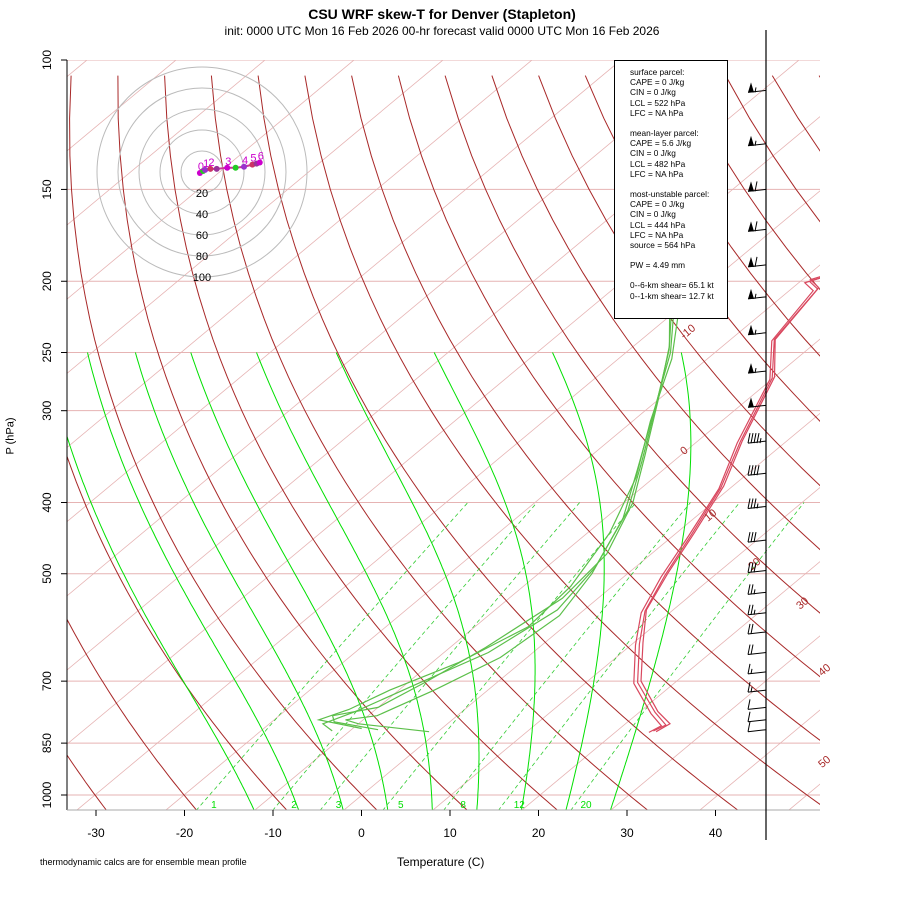 Image resolution: width=900 pixels, height=900 pixels. Describe the element at coordinates (657, 234) in the screenshot. I see `stat-line: LFC = NA hPa` at that location.